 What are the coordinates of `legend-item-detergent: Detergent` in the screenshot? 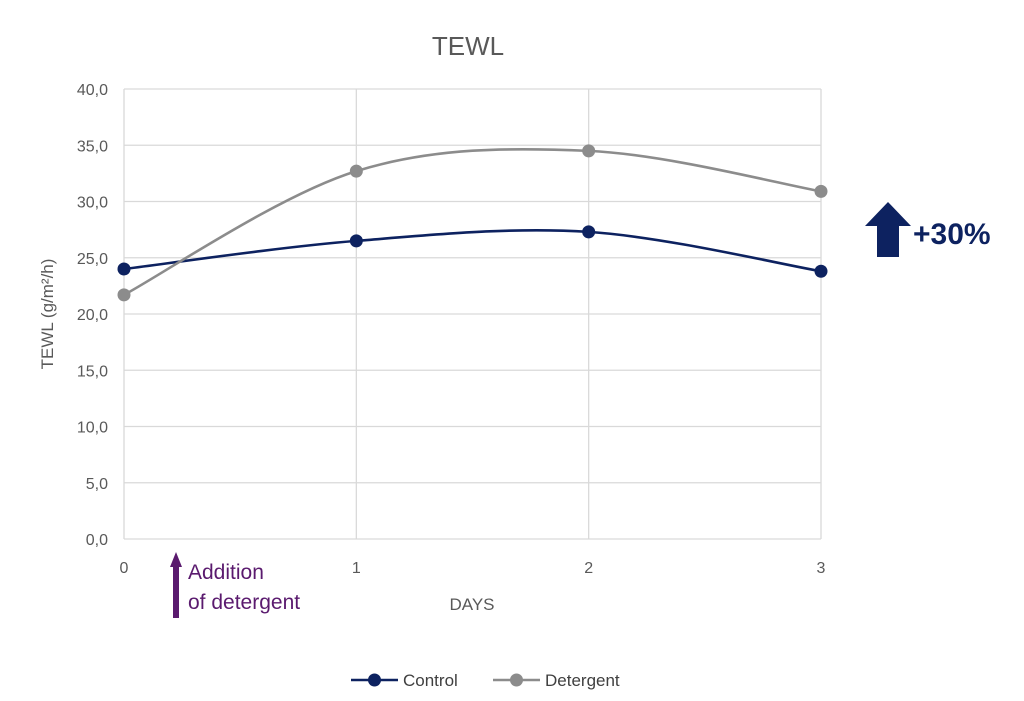 It's located at (556, 680).